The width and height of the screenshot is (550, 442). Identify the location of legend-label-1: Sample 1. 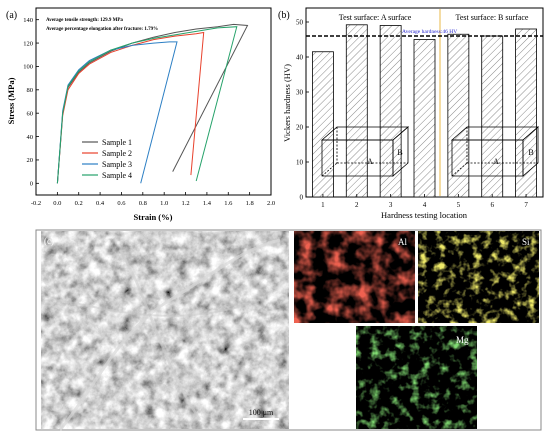
(117, 142).